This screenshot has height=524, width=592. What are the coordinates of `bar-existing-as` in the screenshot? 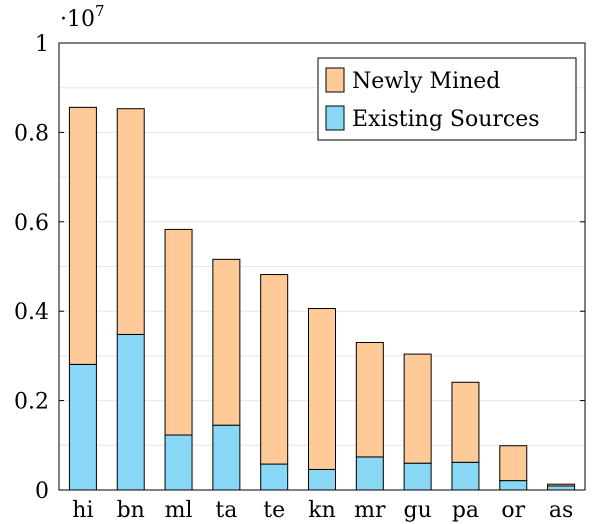 It's located at (561, 488).